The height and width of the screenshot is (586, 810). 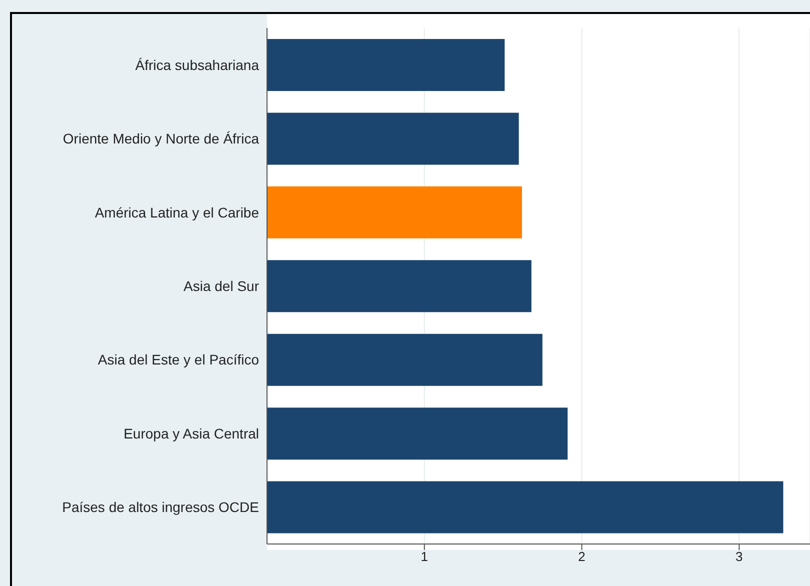 I want to click on y-tick-label: Europa y Asia Central, so click(x=191, y=433).